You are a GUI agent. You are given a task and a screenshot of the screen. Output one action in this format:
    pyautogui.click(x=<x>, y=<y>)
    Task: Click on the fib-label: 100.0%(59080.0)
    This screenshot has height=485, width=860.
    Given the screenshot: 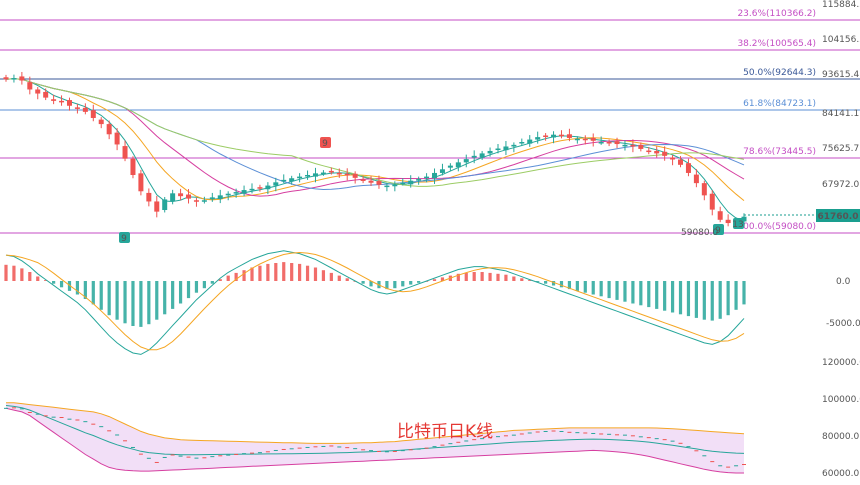 What is the action you would take?
    pyautogui.click(x=776, y=227)
    